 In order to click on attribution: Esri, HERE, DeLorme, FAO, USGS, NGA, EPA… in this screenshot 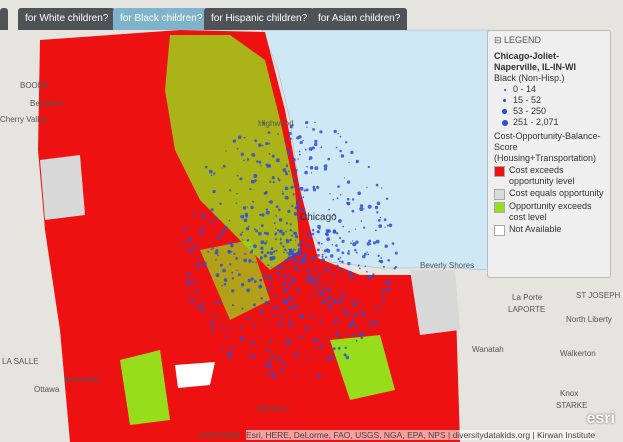, I will do `click(421, 435)`.